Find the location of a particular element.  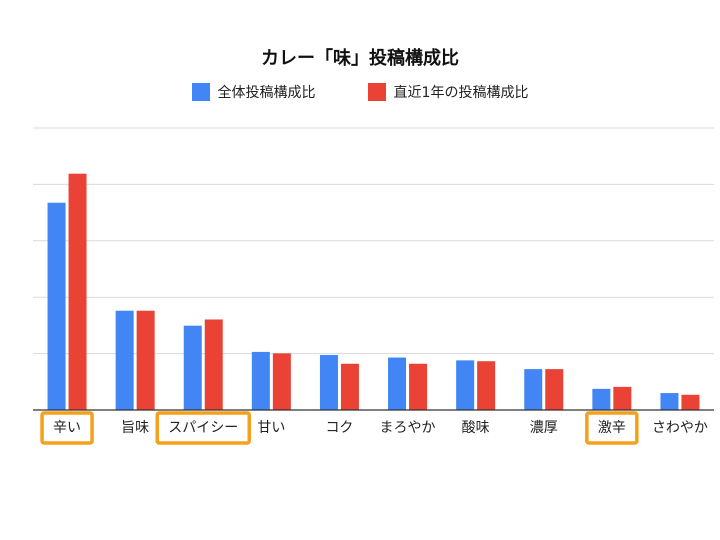

legend-label-recent: 直近1年の投稿構成比 is located at coordinates (461, 93).